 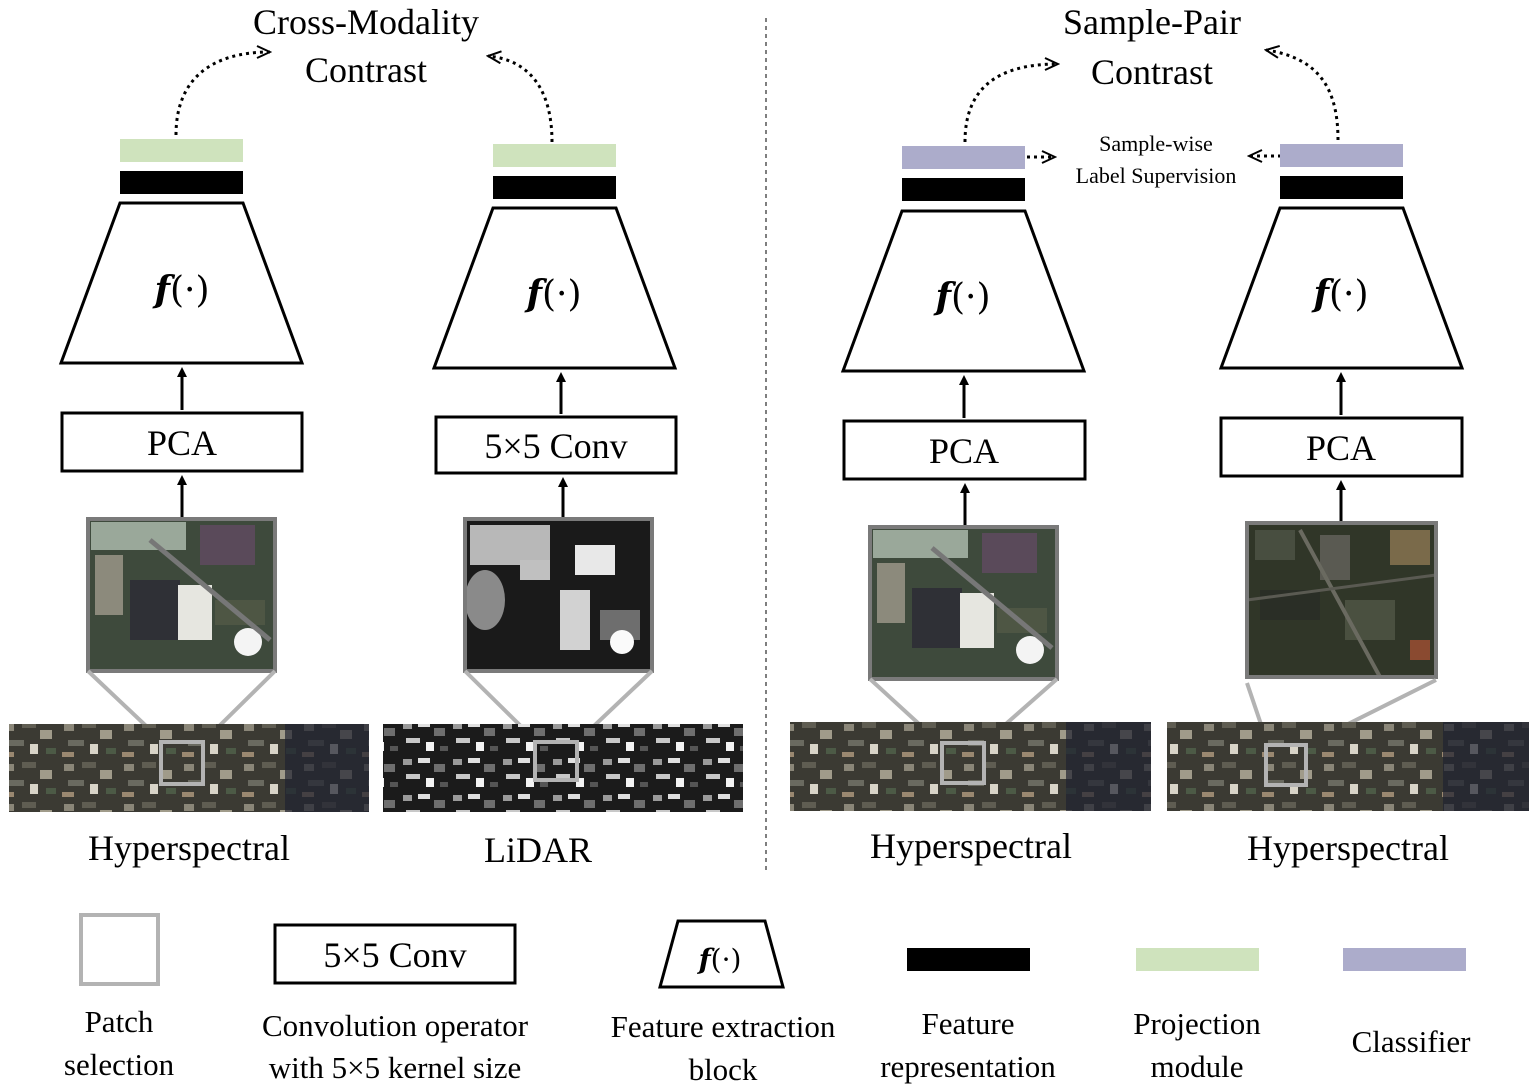 I want to click on legend-block-icon, so click(x=721, y=954).